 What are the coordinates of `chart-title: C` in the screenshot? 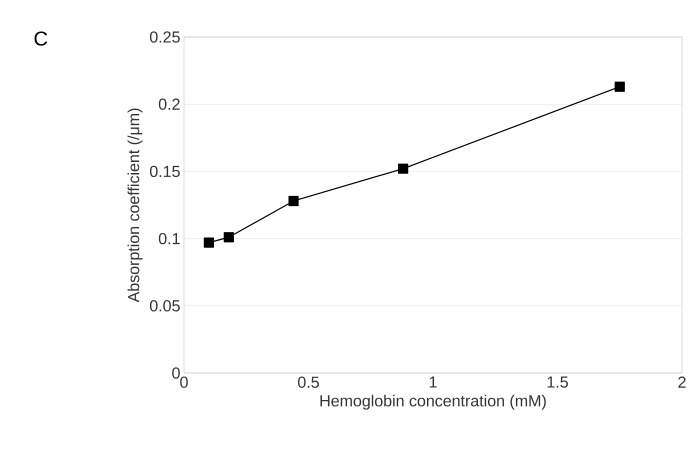 It's located at (41, 39).